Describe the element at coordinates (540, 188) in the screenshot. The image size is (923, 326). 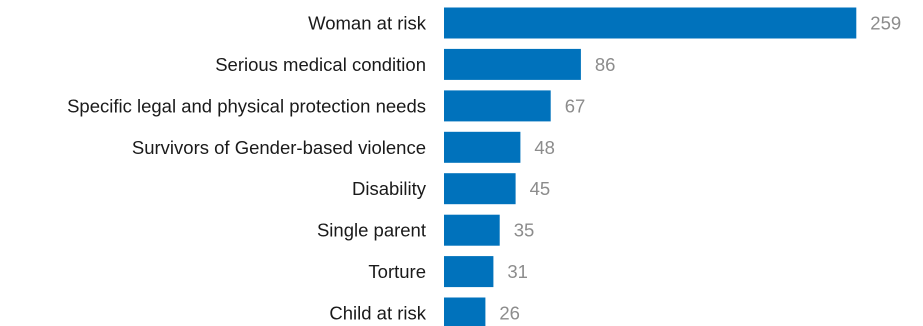
I see `value-label: 45` at that location.